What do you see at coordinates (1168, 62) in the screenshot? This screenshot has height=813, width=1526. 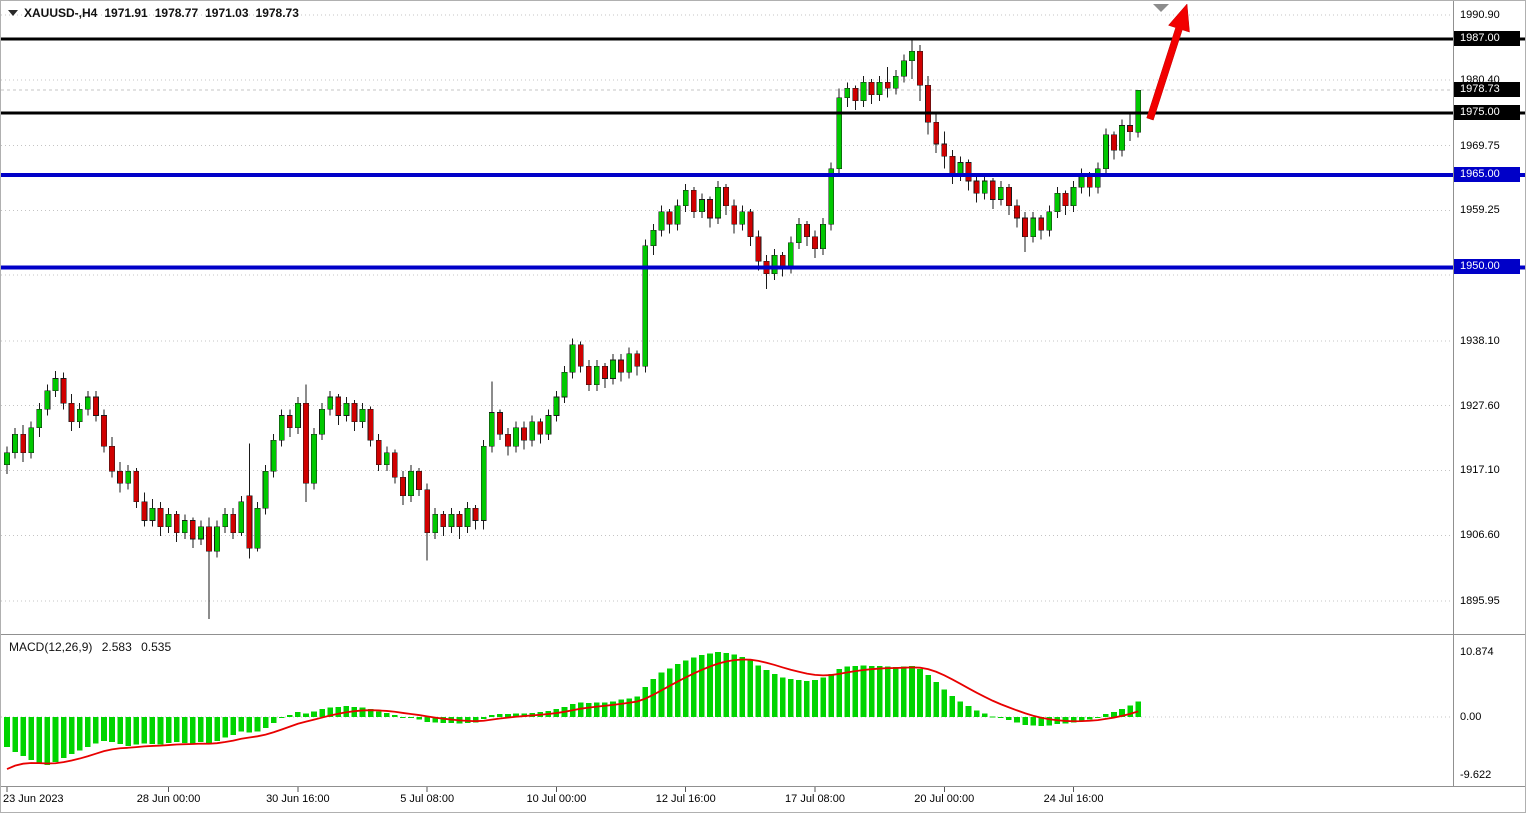 I see `trend-arrow-annotation` at bounding box center [1168, 62].